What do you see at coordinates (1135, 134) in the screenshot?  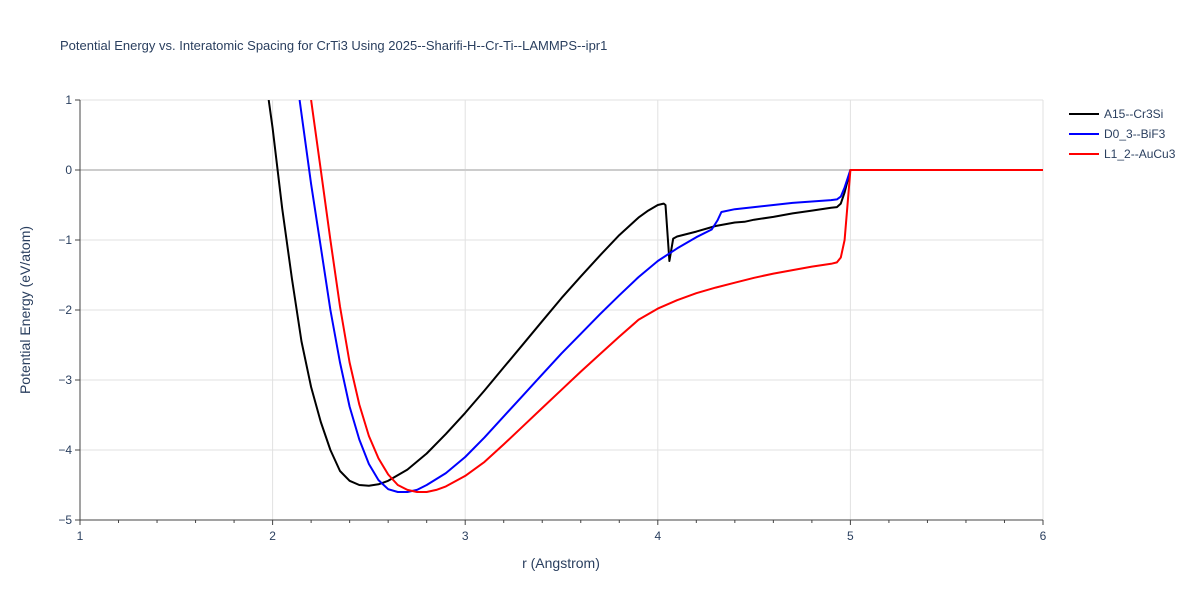 I see `legend-label-1: D0_3--BiF3` at bounding box center [1135, 134].